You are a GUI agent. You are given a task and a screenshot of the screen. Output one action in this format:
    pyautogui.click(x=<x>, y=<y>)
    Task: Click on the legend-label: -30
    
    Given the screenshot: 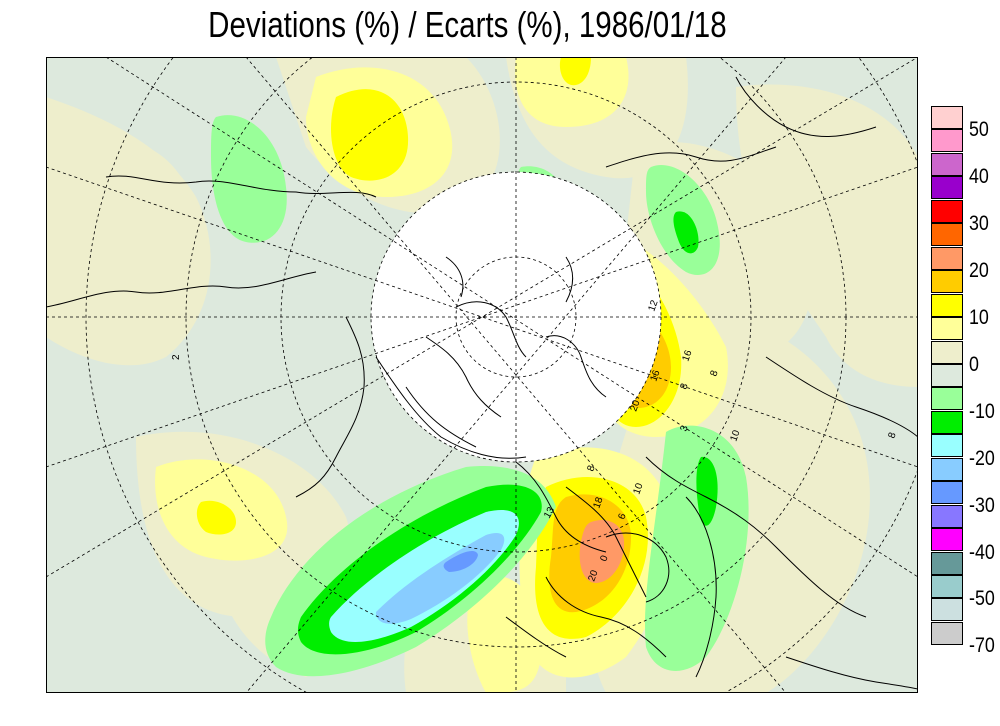 What is the action you would take?
    pyautogui.click(x=982, y=505)
    